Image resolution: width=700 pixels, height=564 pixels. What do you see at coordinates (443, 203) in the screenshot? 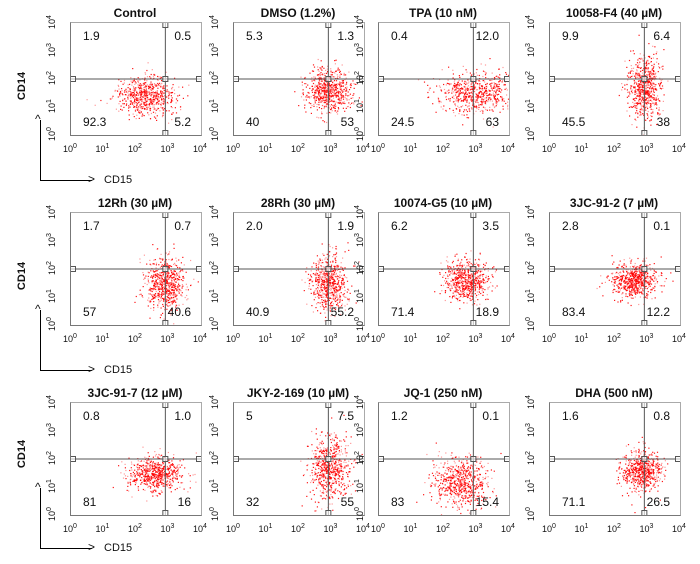
I see `panel-title: 10074-G5 (10 µM)` at bounding box center [443, 203].